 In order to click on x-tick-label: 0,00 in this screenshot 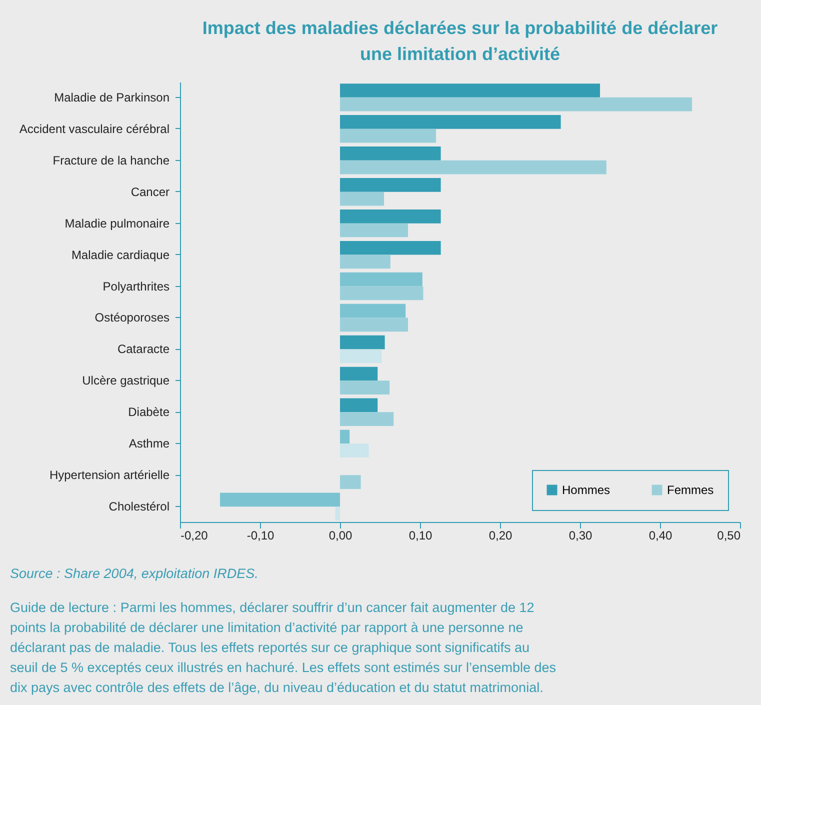, I will do `click(340, 535)`.